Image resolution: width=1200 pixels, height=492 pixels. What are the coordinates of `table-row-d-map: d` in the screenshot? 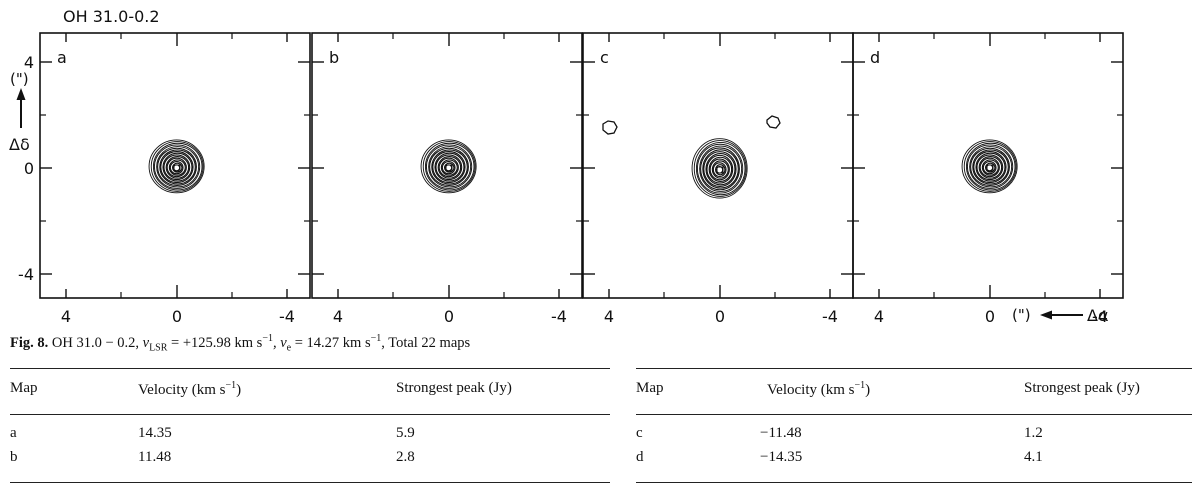 It's located at (640, 457).